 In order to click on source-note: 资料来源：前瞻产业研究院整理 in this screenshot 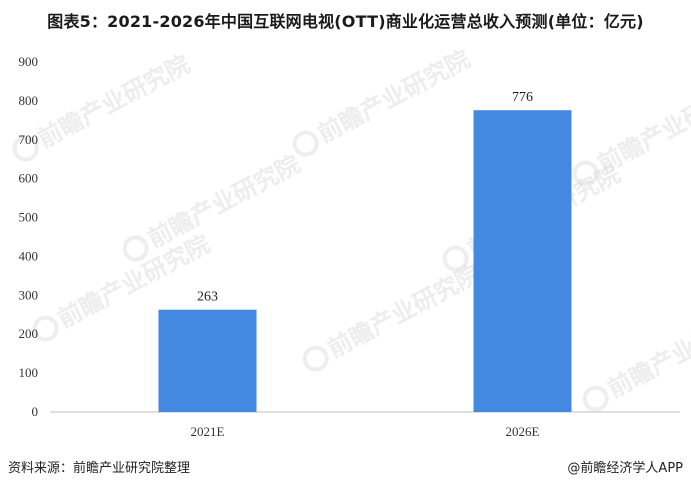, I will do `click(99, 468)`.